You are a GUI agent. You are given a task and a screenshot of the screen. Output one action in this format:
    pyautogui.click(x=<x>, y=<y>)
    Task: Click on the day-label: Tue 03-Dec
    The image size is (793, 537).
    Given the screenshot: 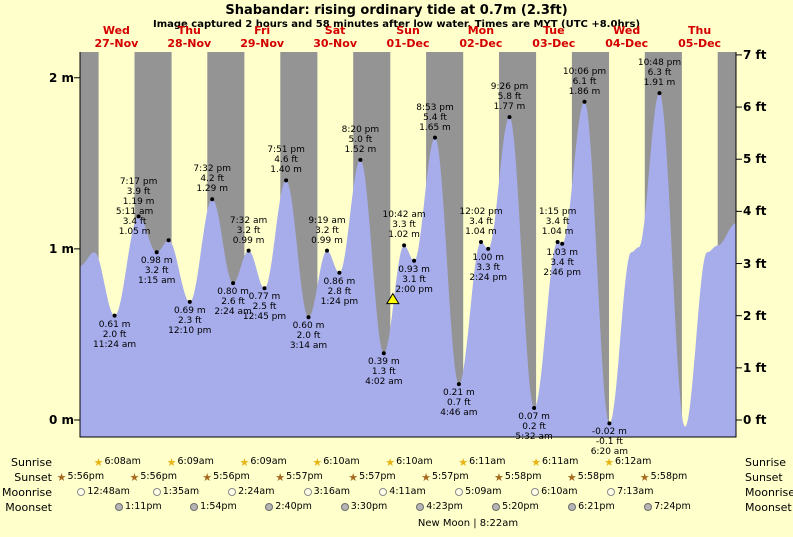 What is the action you would take?
    pyautogui.click(x=554, y=37)
    